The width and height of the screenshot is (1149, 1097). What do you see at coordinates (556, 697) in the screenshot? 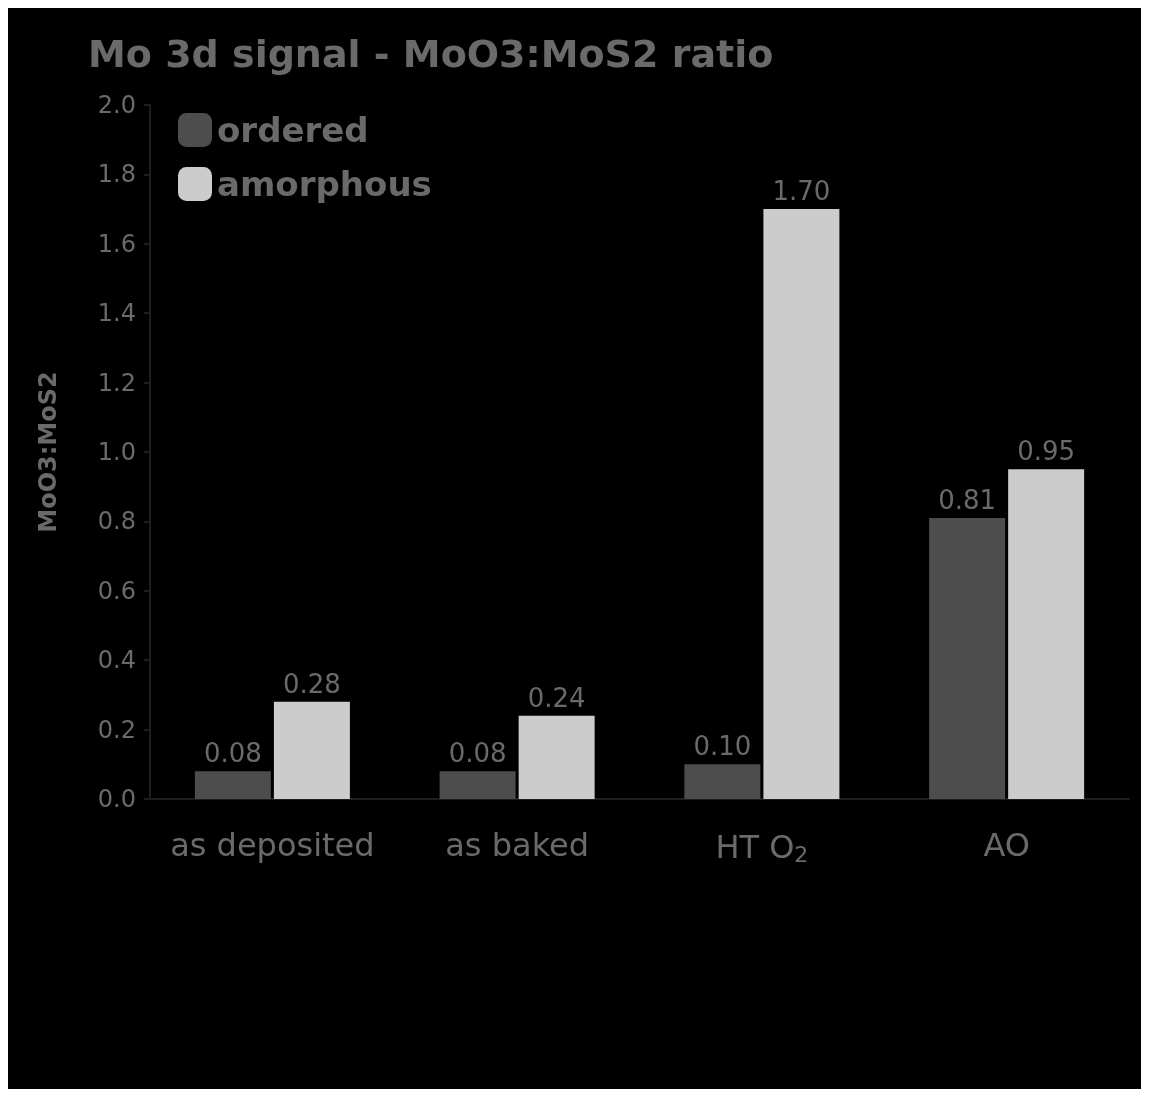
I see `data-label: 0.24` at bounding box center [556, 697].